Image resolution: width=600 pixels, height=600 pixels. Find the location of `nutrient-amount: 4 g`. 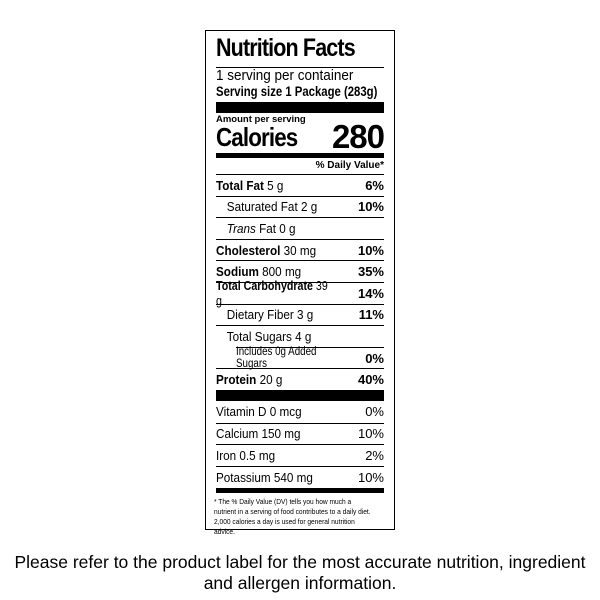

nutrient-amount: 4 g is located at coordinates (303, 336).